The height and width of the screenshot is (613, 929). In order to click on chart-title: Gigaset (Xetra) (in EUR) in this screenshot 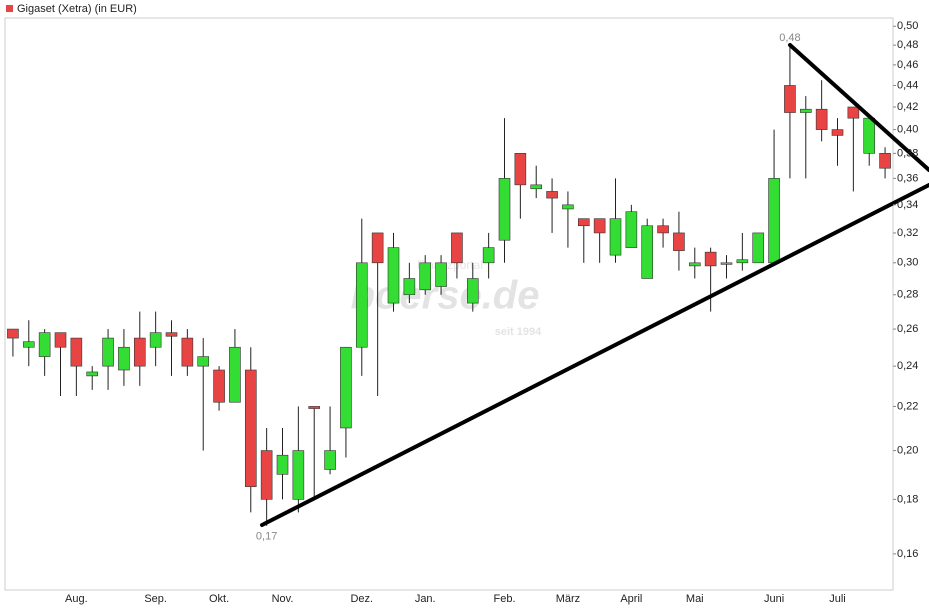, I will do `click(77, 9)`.